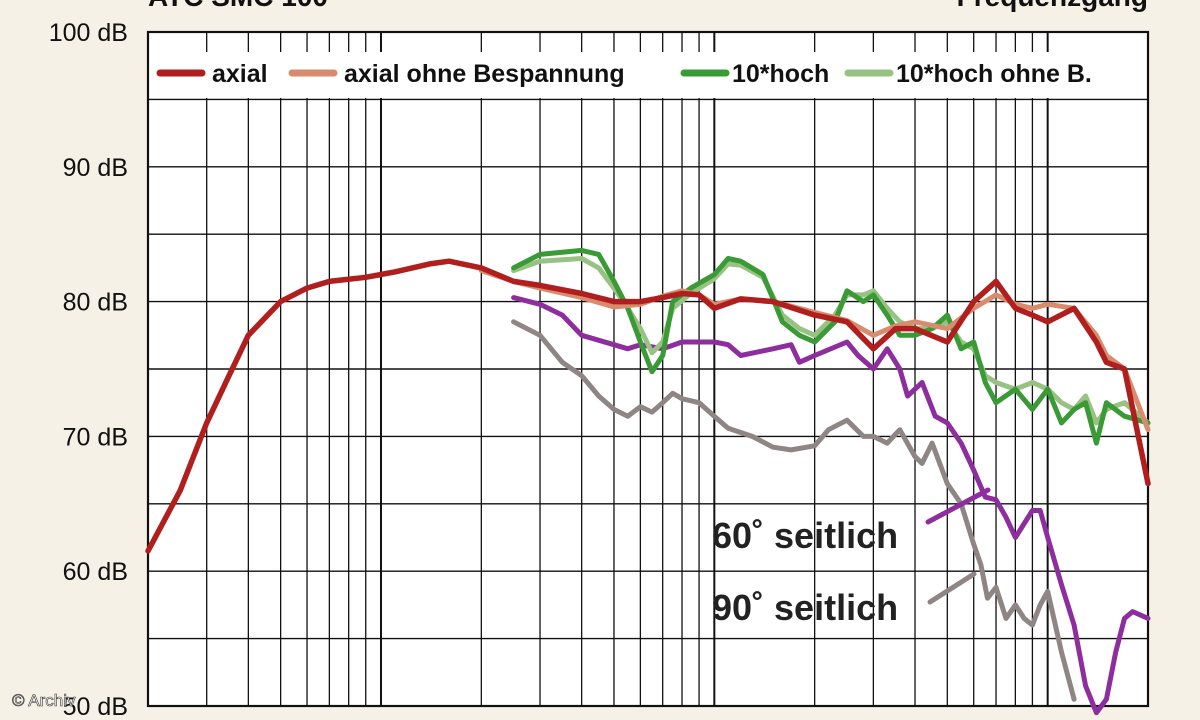 The height and width of the screenshot is (720, 1200). Describe the element at coordinates (44, 700) in the screenshot. I see `copyright-text: © Archiv` at that location.